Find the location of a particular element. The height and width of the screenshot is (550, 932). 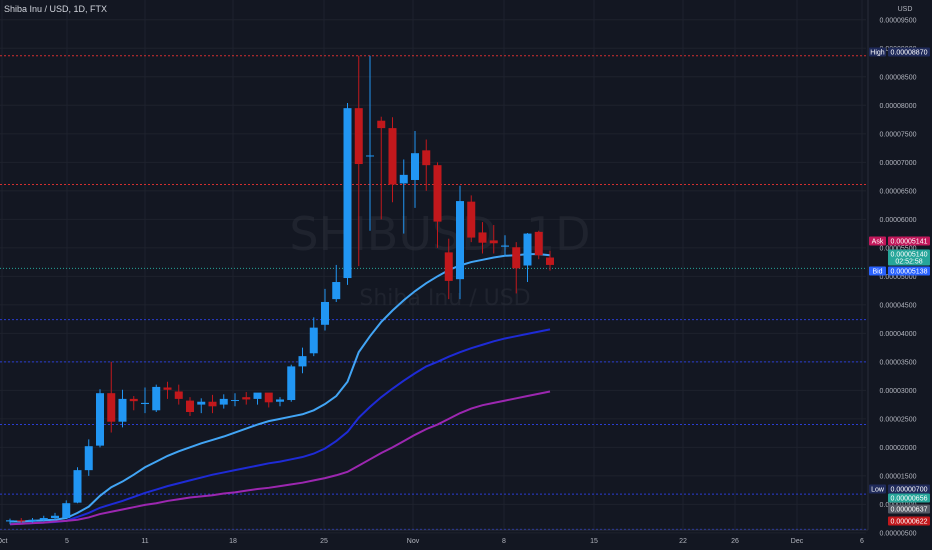

y-tick-label: 0.00002000 is located at coordinates (898, 448).